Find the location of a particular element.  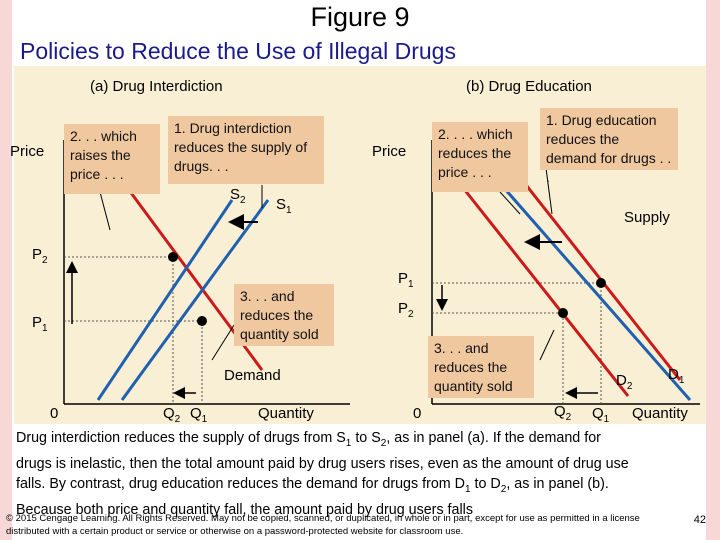

panel-a-s1-label: S1 is located at coordinates (284, 206).